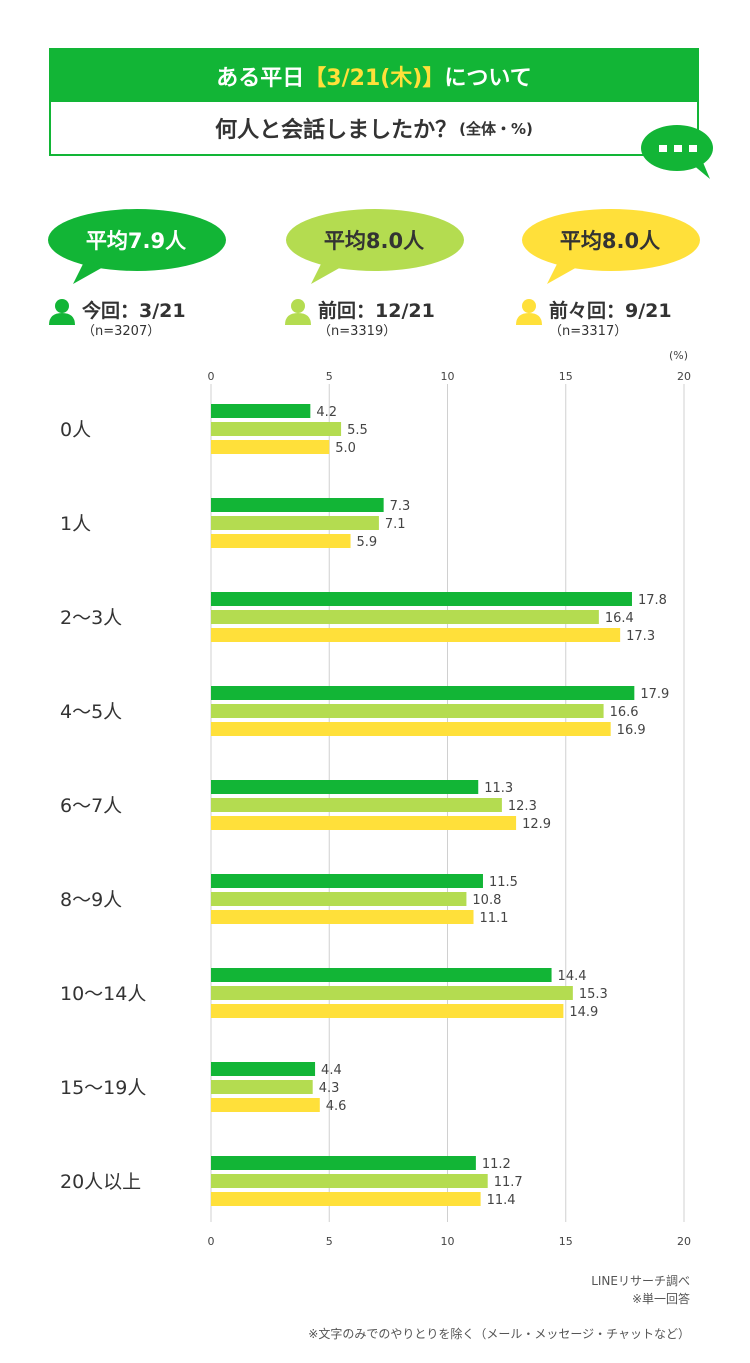 The width and height of the screenshot is (750, 1363). I want to click on x-tick-label-bottom: 0, so click(211, 1241).